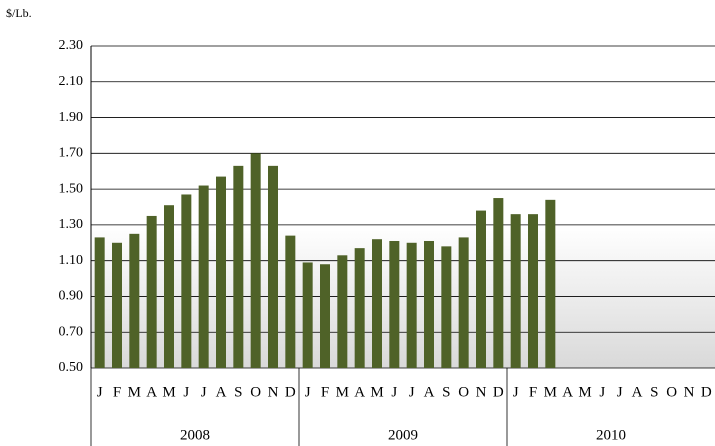 This screenshot has width=715, height=446. Describe the element at coordinates (71, 367) in the screenshot. I see `y-tick-label: 0.50` at that location.